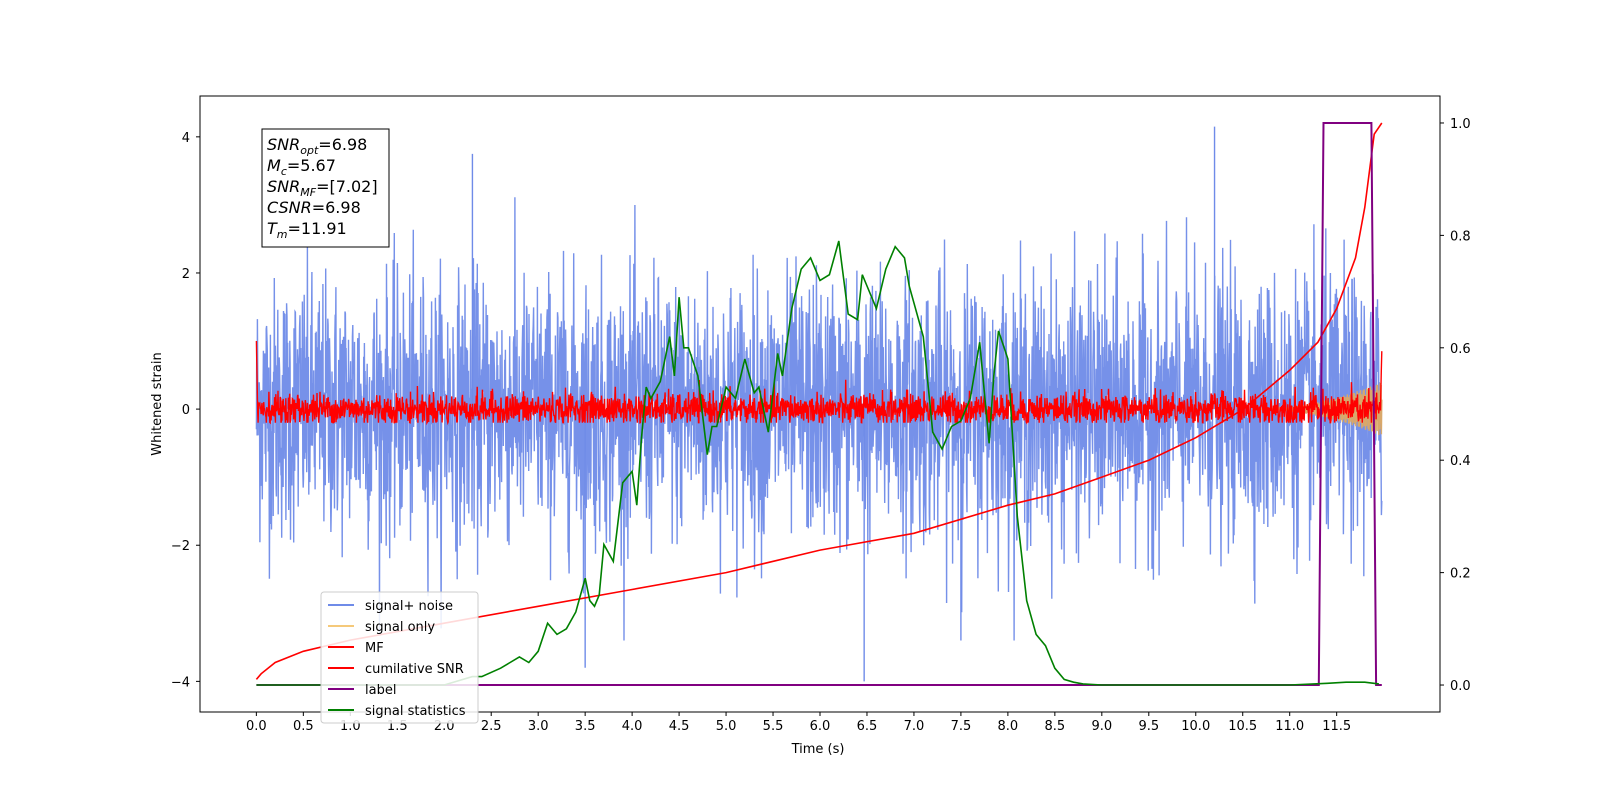  I want to click on x-tick-label: 10.5, so click(1242, 726).